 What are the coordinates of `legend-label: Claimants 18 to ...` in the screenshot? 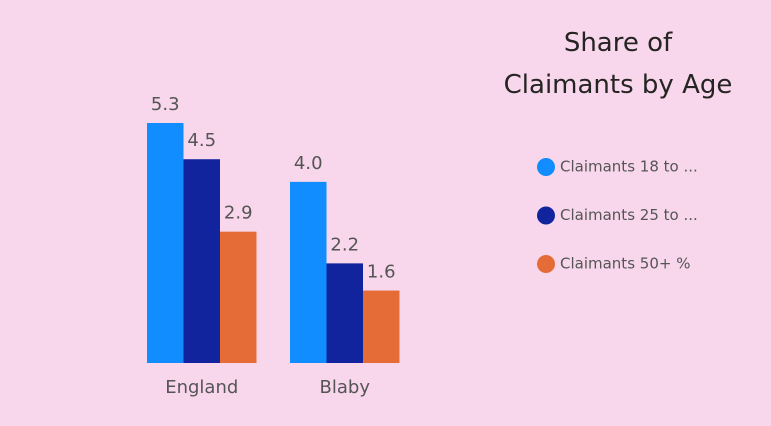 It's located at (629, 167).